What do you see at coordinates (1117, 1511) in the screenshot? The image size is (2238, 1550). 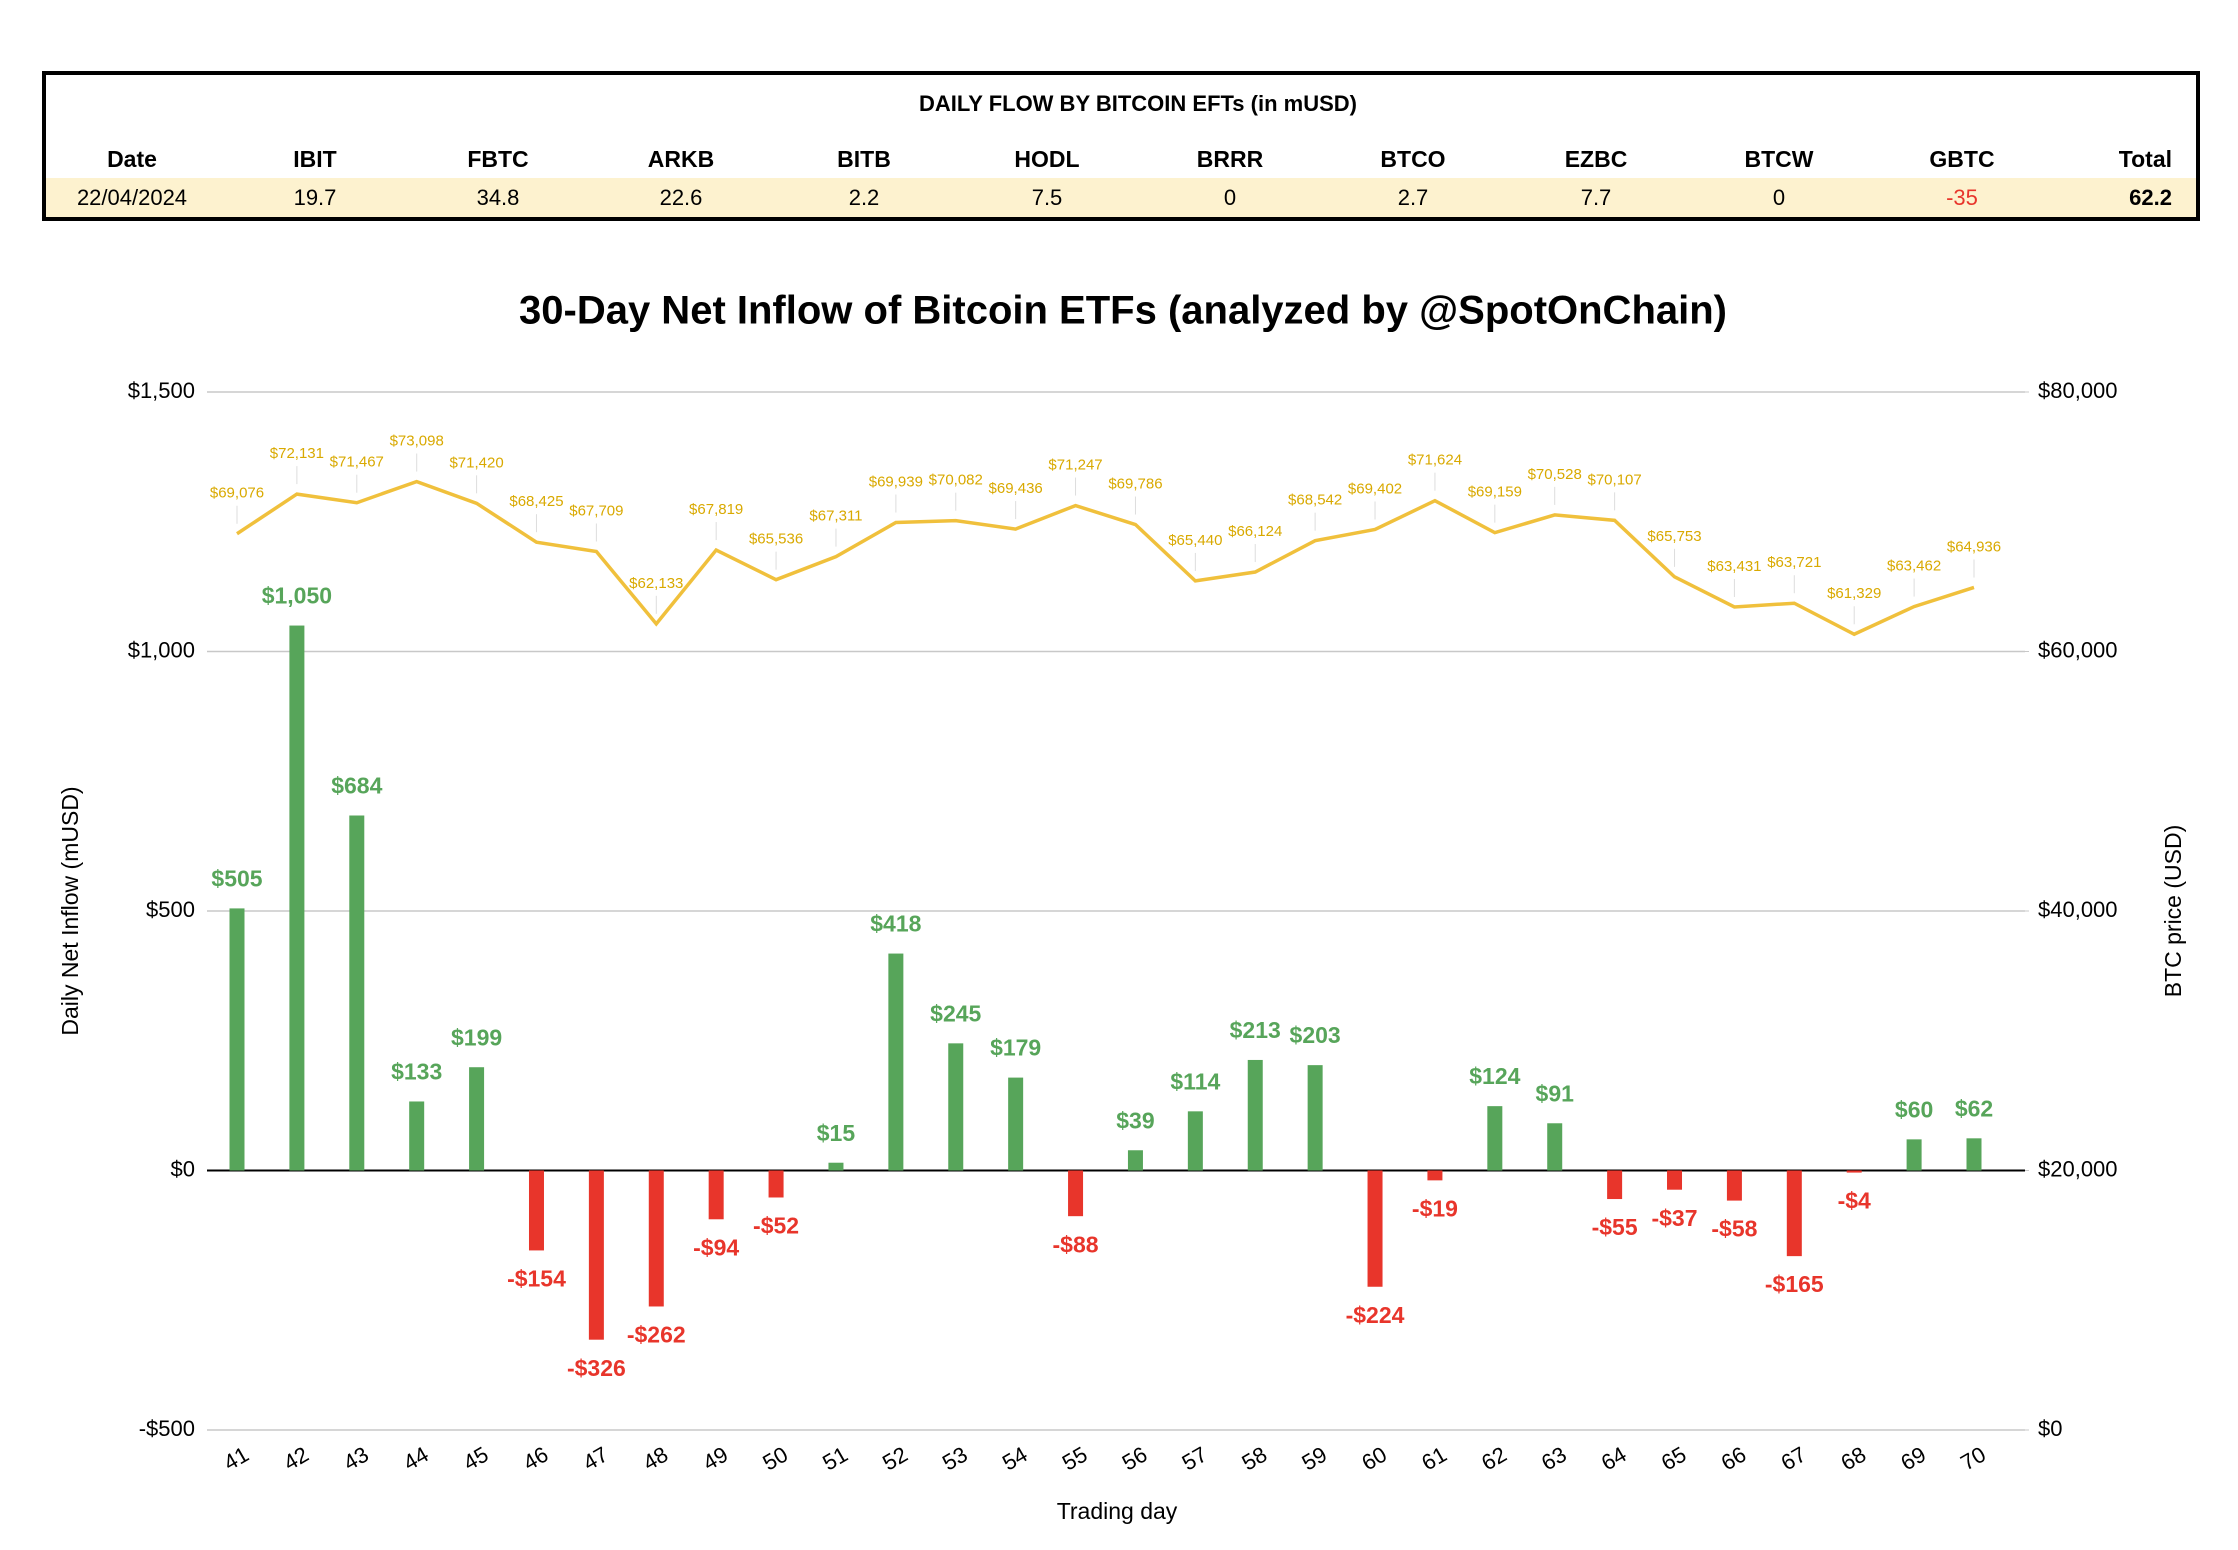 I see `x-axis-title: Trading day` at bounding box center [1117, 1511].